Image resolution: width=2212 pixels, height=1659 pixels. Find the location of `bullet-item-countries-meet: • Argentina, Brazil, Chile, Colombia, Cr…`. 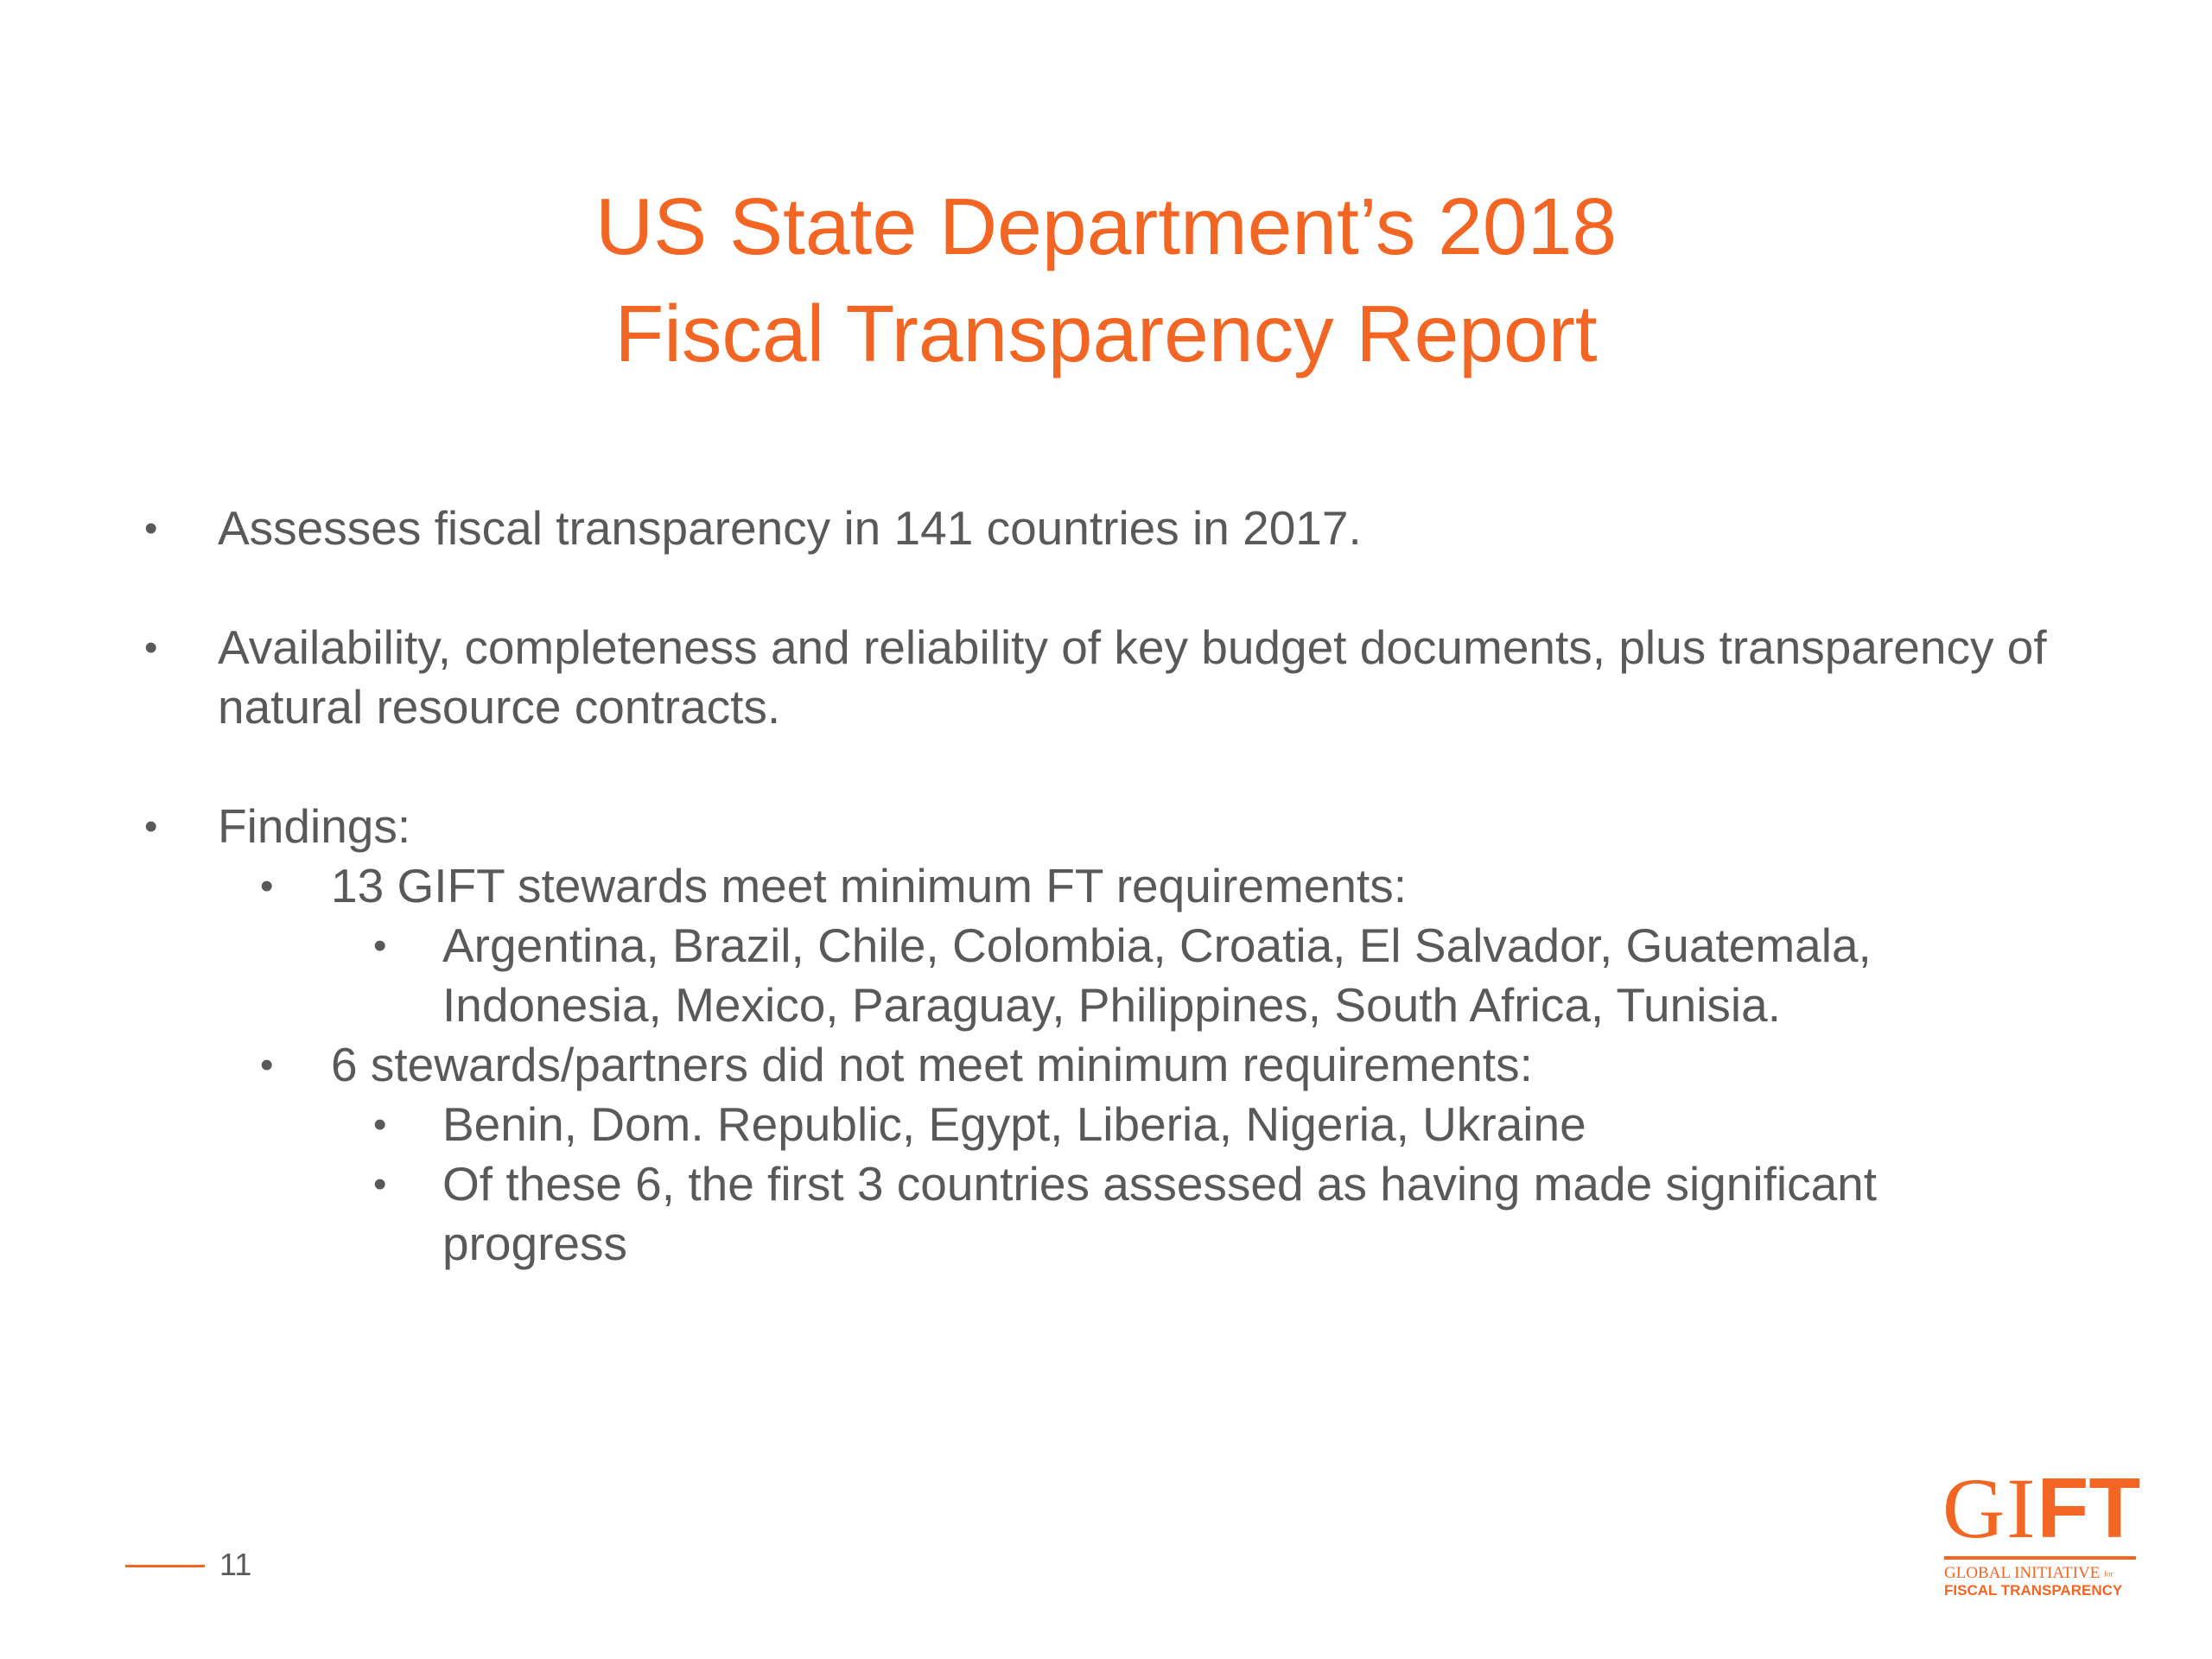

bullet-item-countries-meet: • Argentina, Brazil, Chile, Colombia, Cr… is located at coordinates (1198, 975).